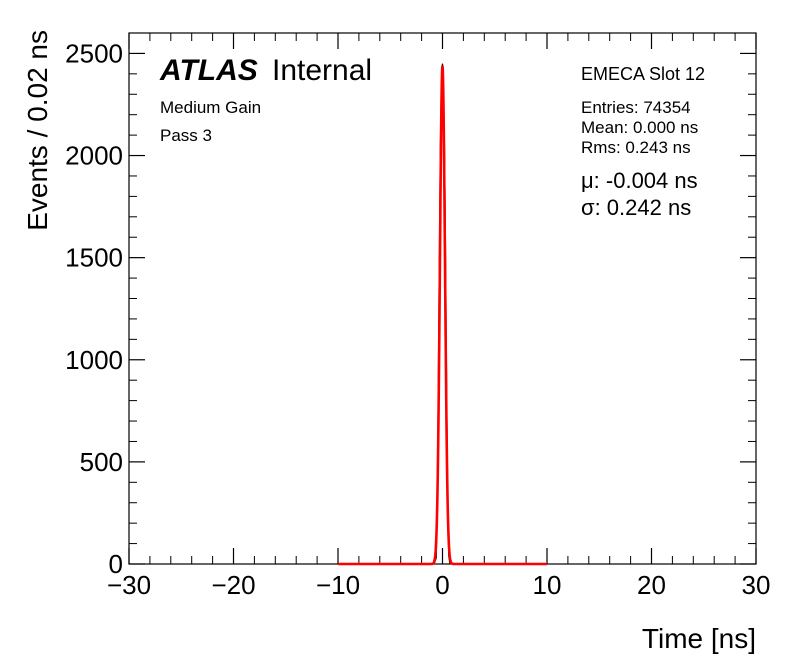  I want to click on y-tick-label: 2500, so click(94, 53).